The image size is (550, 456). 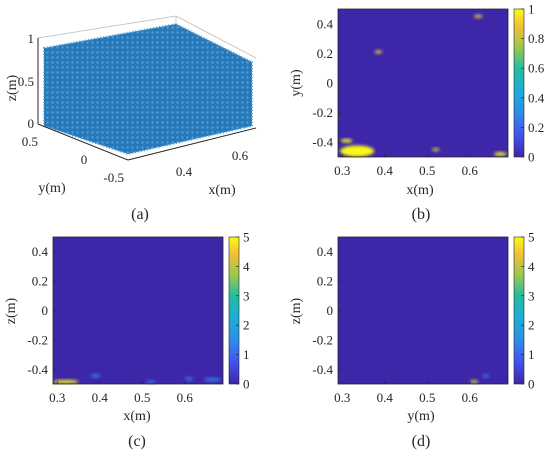 What do you see at coordinates (113, 177) in the screenshot?
I see `3d-y-tick: -0.5` at bounding box center [113, 177].